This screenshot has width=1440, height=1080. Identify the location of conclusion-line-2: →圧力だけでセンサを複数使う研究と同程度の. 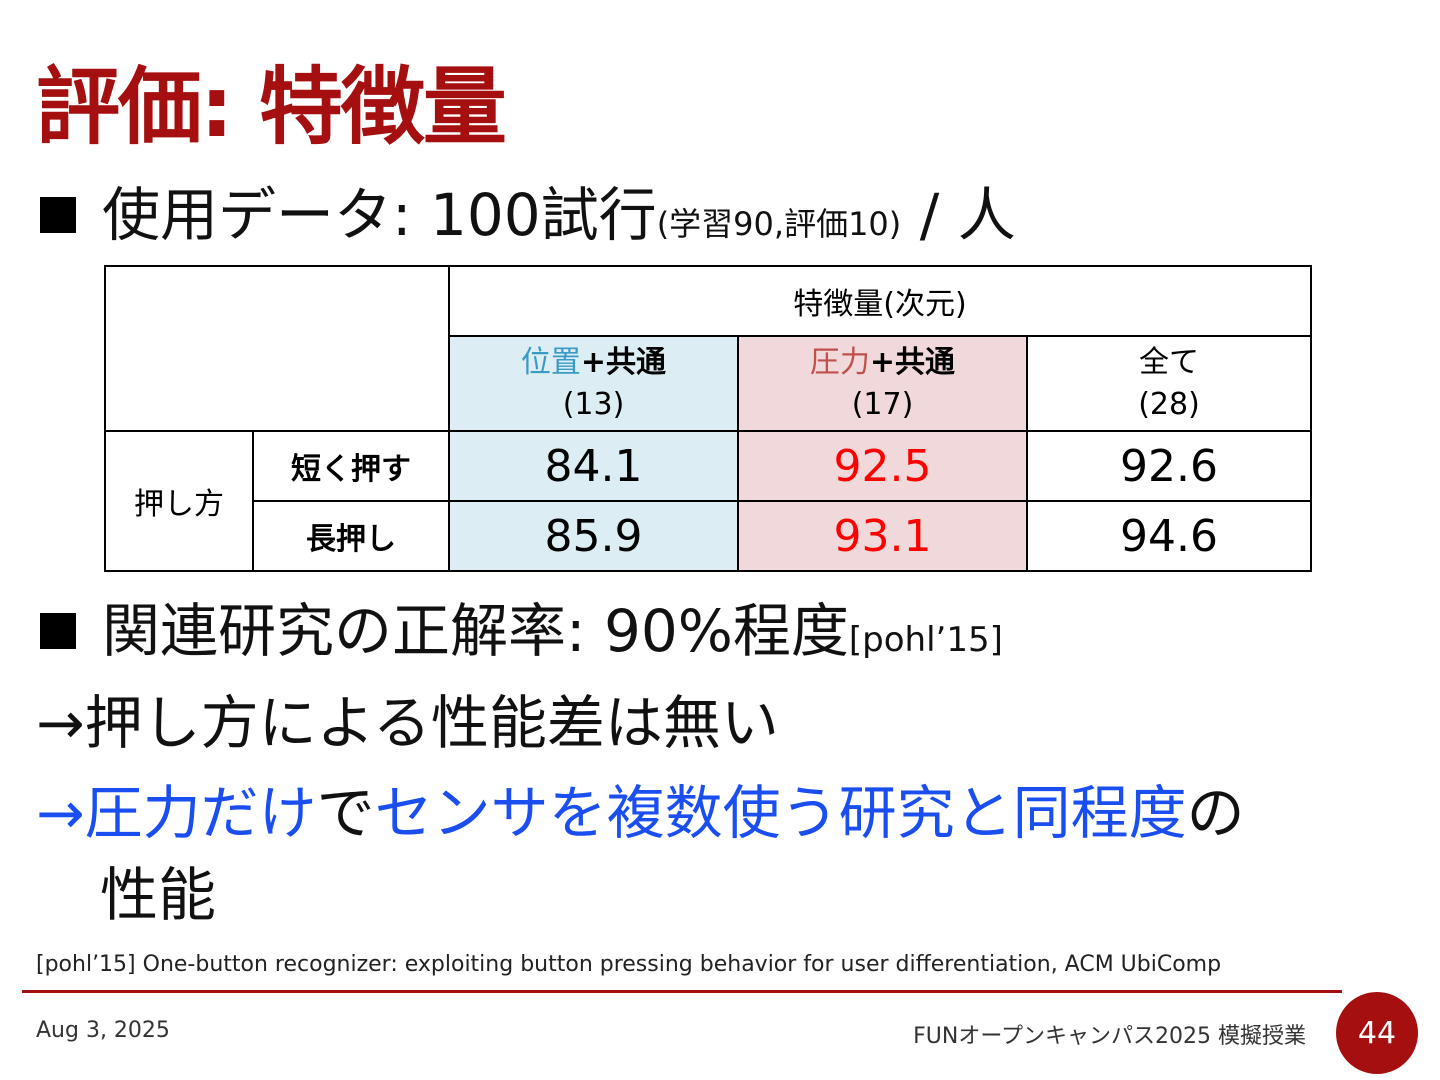
(640, 813).